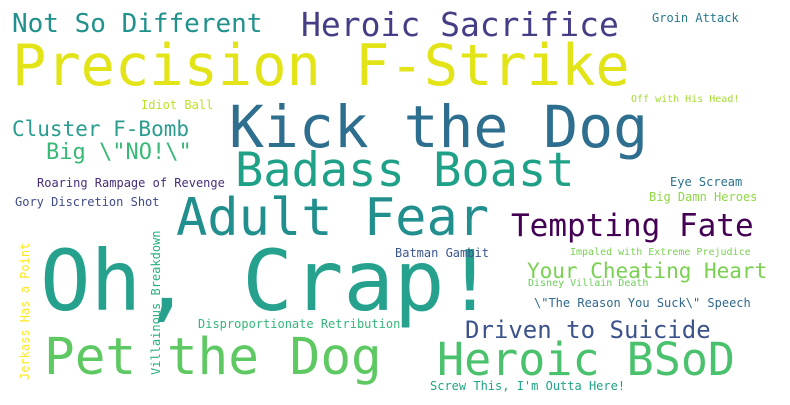 Image resolution: width=790 pixels, height=405 pixels. What do you see at coordinates (588, 330) in the screenshot?
I see `word-driven-to-suicide: Driven to Suicide` at bounding box center [588, 330].